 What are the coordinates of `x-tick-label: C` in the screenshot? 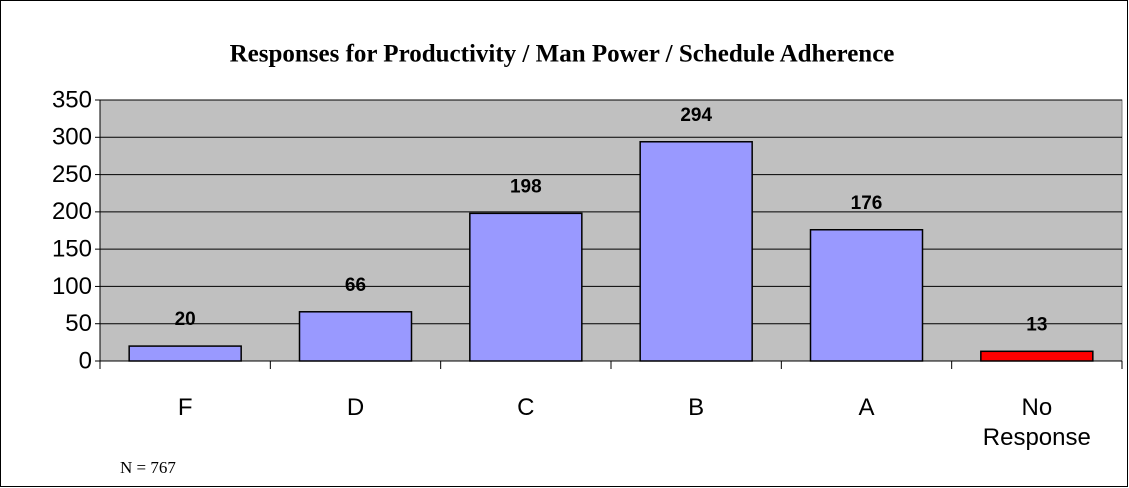 It's located at (526, 407).